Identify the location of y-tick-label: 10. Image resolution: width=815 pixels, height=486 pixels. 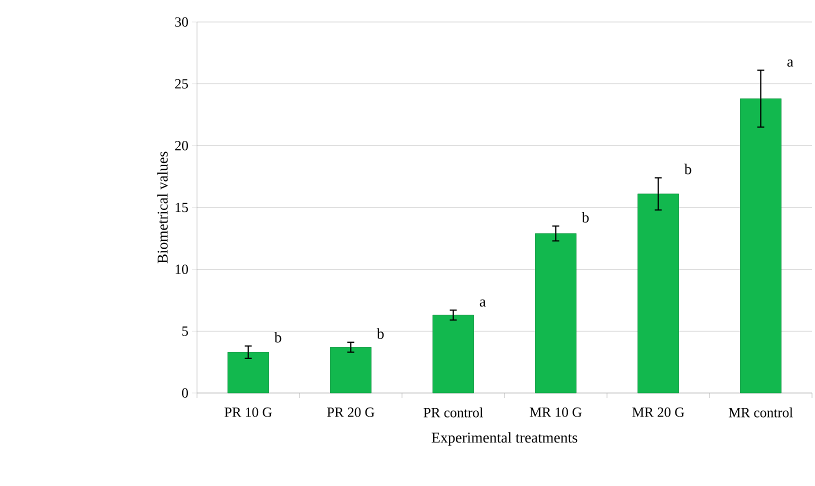
(182, 269).